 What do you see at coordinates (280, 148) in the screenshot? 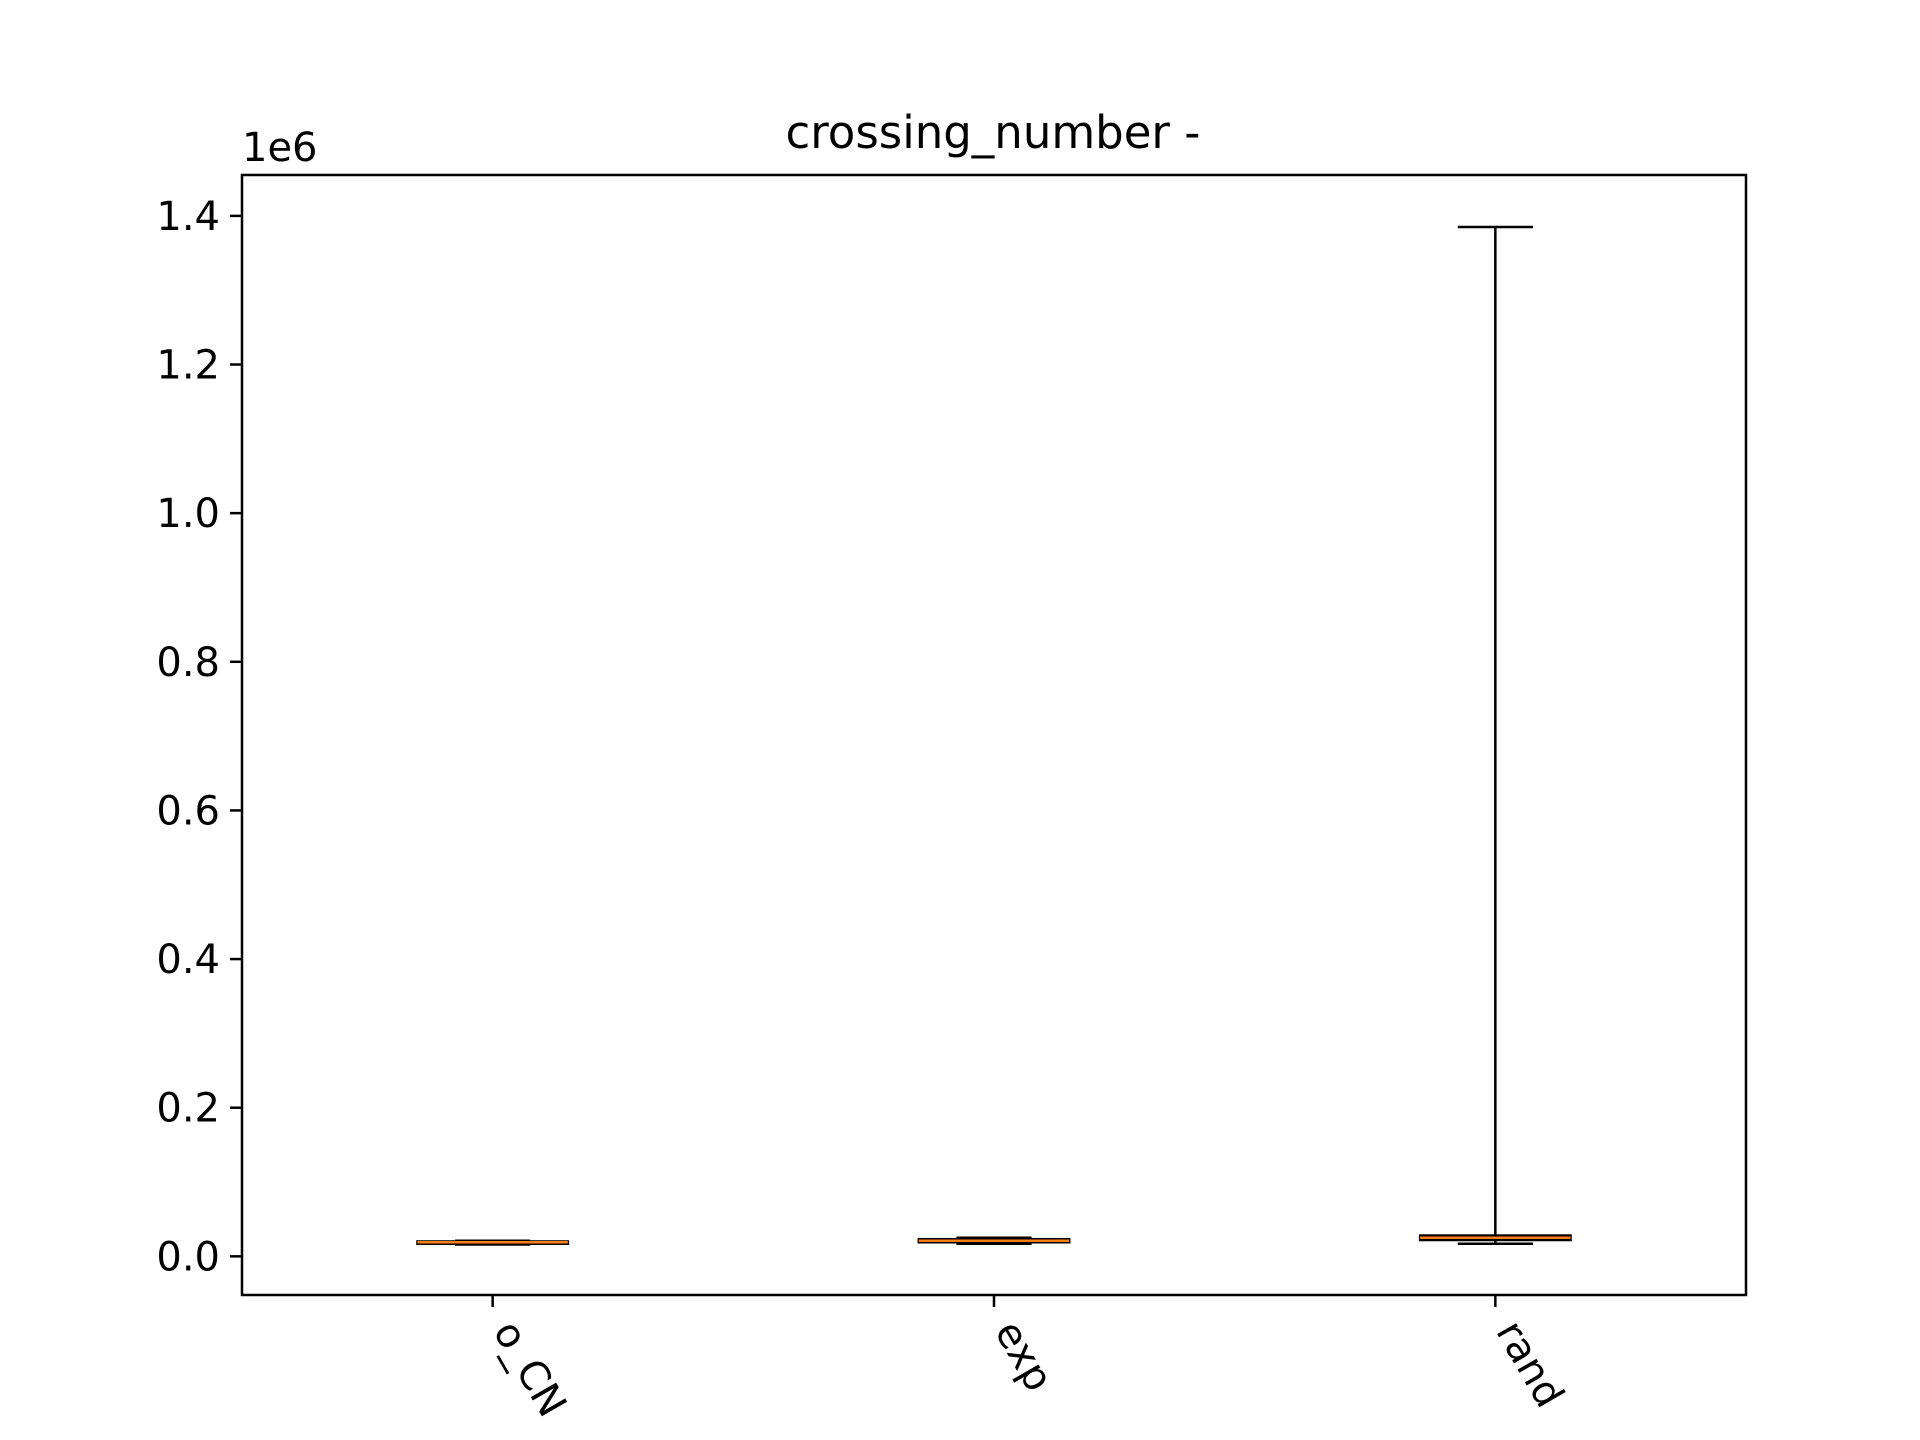
I see `y-axis-offset-label: 1e6` at bounding box center [280, 148].